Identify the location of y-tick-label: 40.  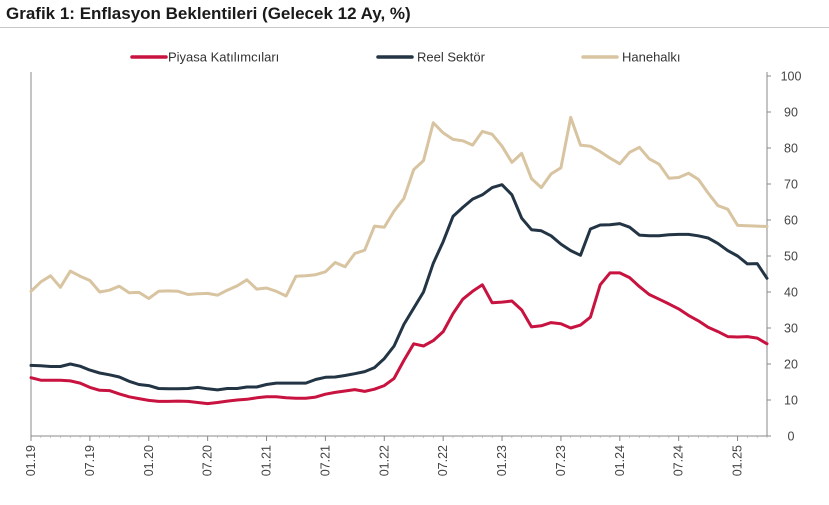
(791, 293).